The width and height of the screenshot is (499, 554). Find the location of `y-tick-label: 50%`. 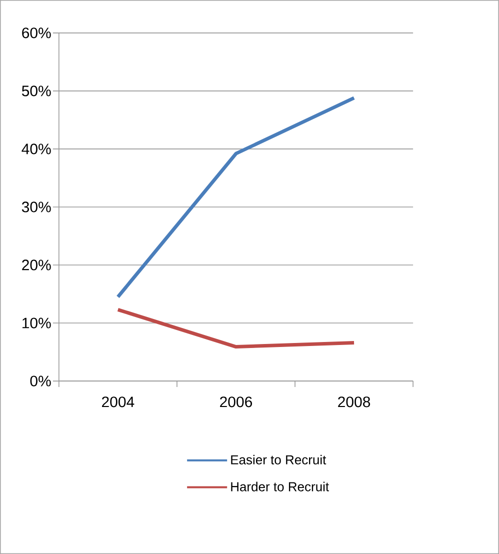

y-tick-label: 50% is located at coordinates (36, 91).